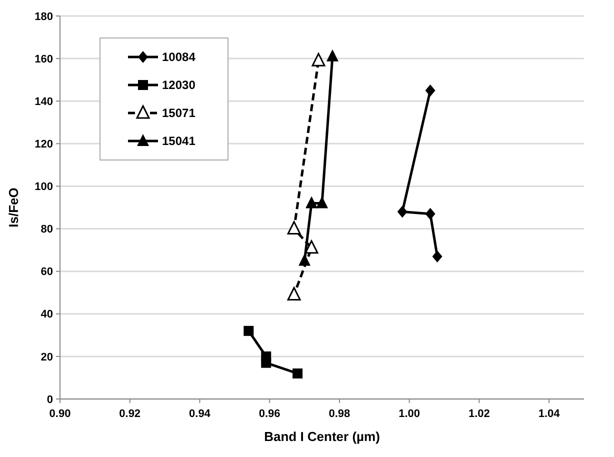  What do you see at coordinates (46, 357) in the screenshot?
I see `y-tick-label: 20` at bounding box center [46, 357].